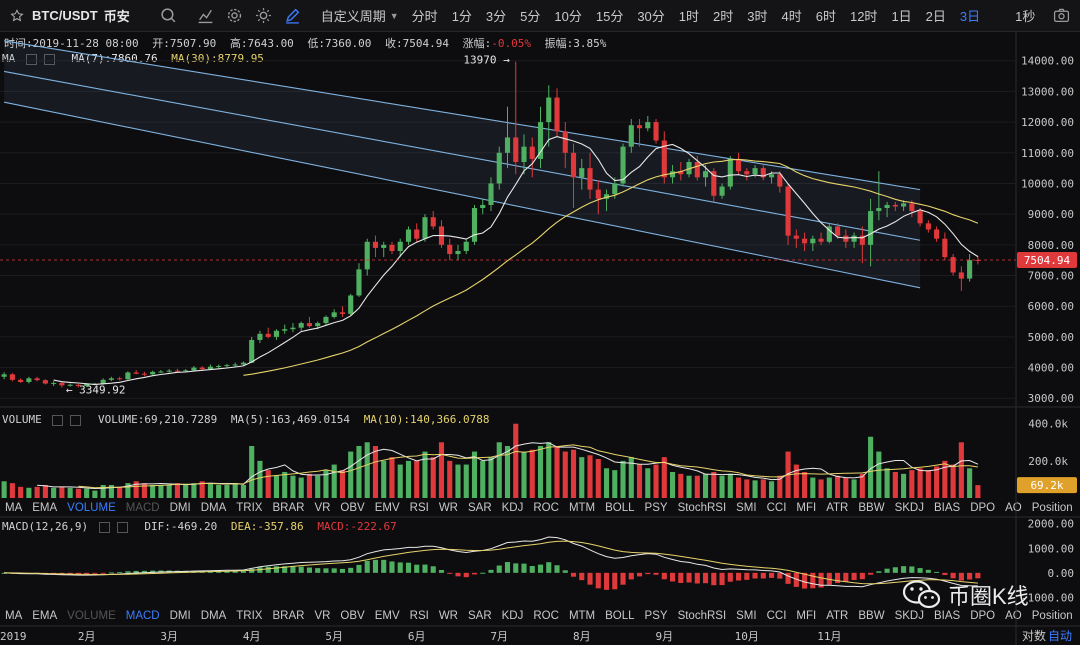  Describe the element at coordinates (360, 16) in the screenshot. I see `custom-period-dropdown: 自定义周期 ▼` at that location.